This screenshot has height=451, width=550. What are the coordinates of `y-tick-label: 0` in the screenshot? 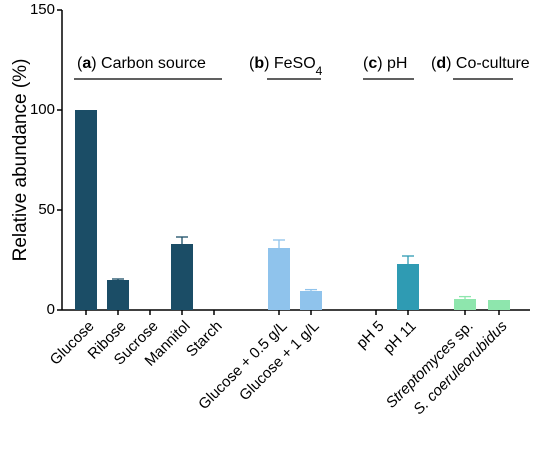 It's located at (51, 309).